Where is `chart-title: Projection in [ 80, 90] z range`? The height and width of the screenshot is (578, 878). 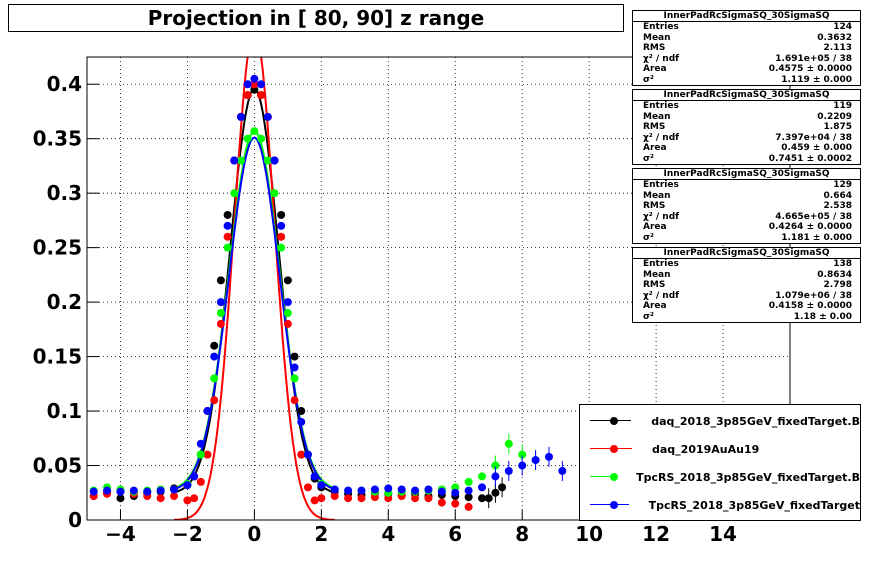
chart-title: Projection in [ 80, 90] z range is located at coordinates (316, 18).